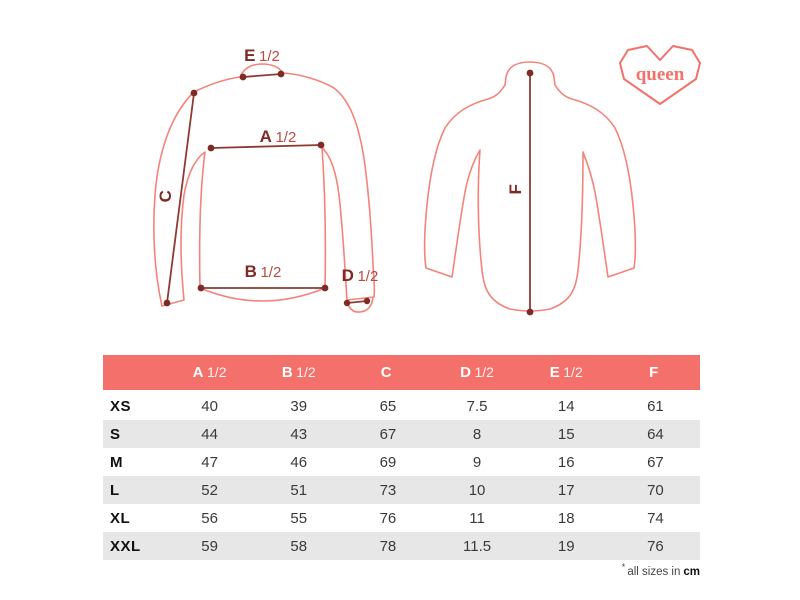 This screenshot has width=800, height=600. Describe the element at coordinates (278, 136) in the screenshot. I see `label-a: A 1/2` at that location.